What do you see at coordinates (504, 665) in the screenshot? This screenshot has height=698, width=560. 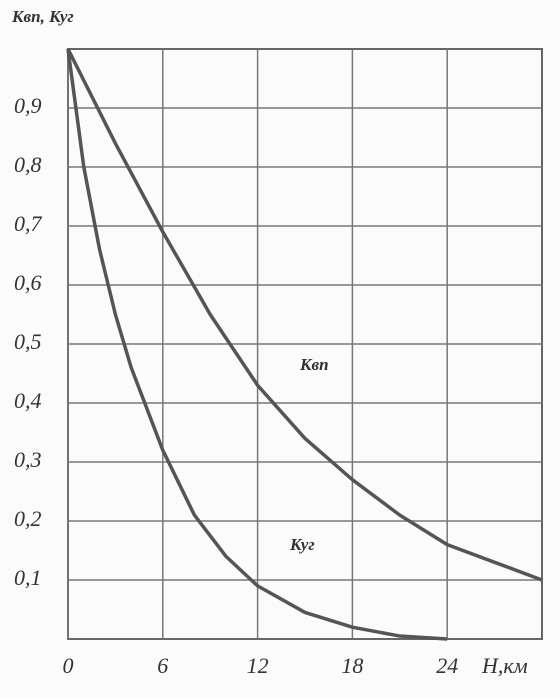 I see `x-axis-label: H,км` at bounding box center [504, 665].